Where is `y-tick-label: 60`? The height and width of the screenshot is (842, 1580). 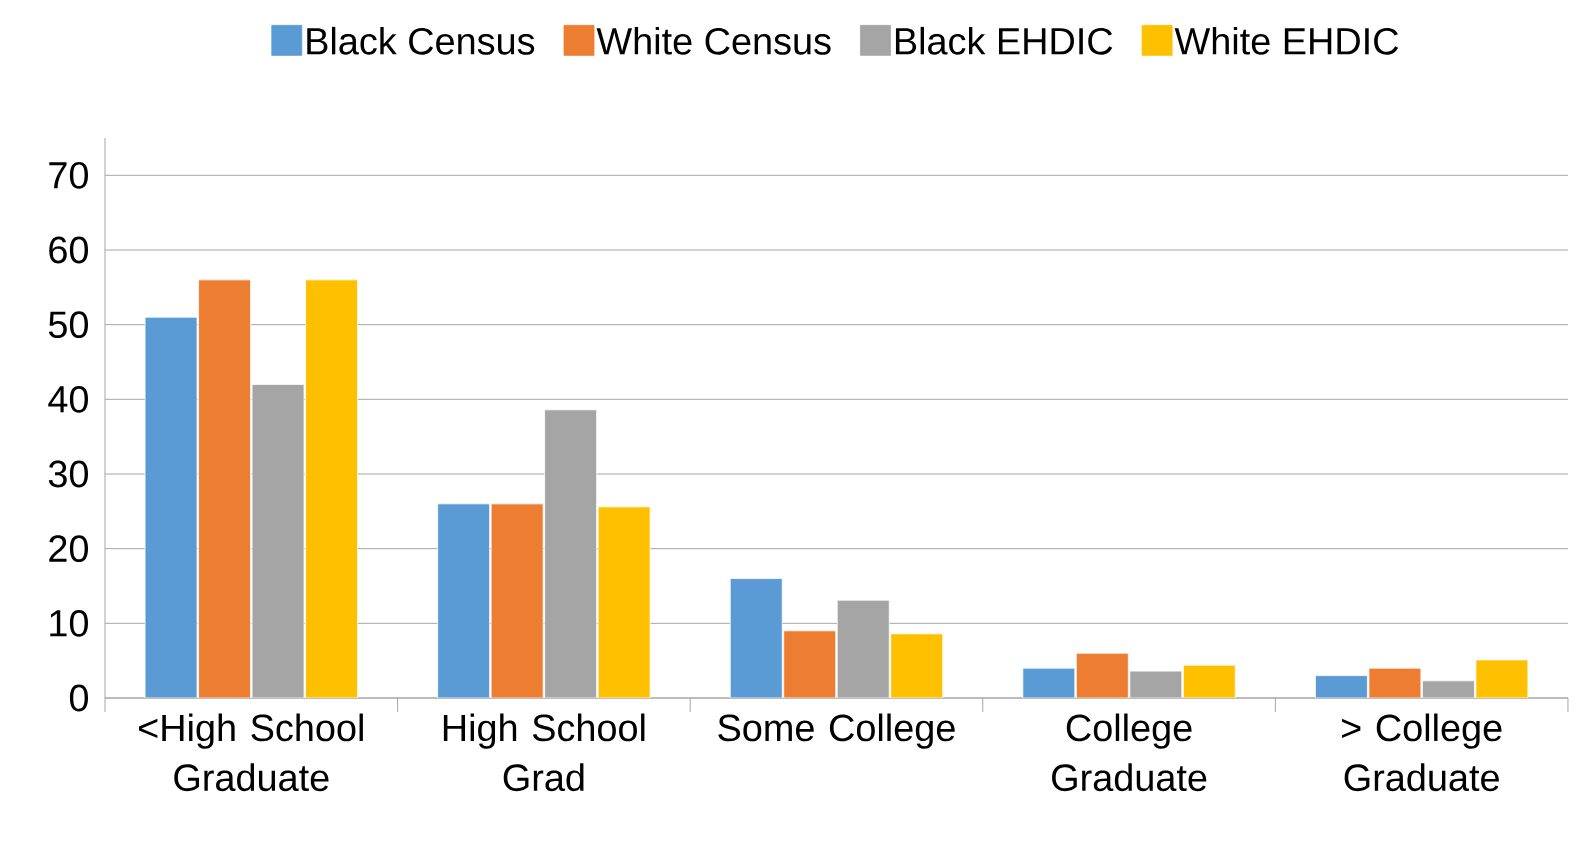 y-tick-label: 60 is located at coordinates (68, 250).